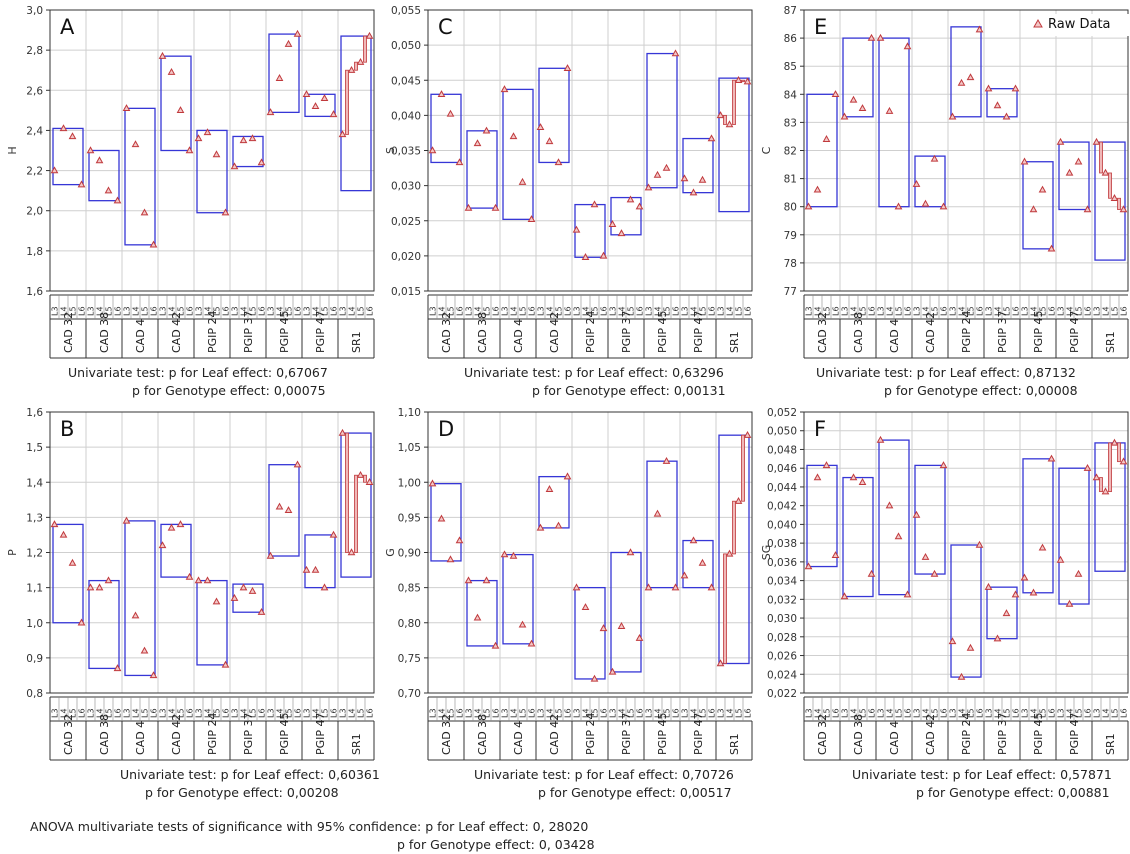 Image resolution: width=1130 pixels, height=854 pixels. What do you see at coordinates (409, 518) in the screenshot?
I see `y-tick-label: 0,95` at bounding box center [409, 518].